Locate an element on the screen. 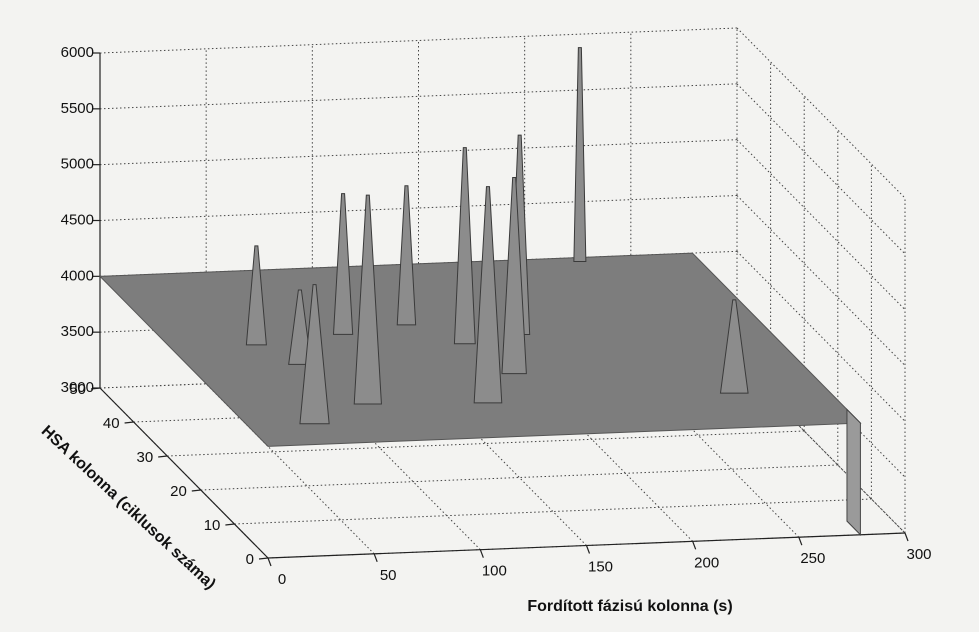  y-tick-label: 10 is located at coordinates (212, 525).